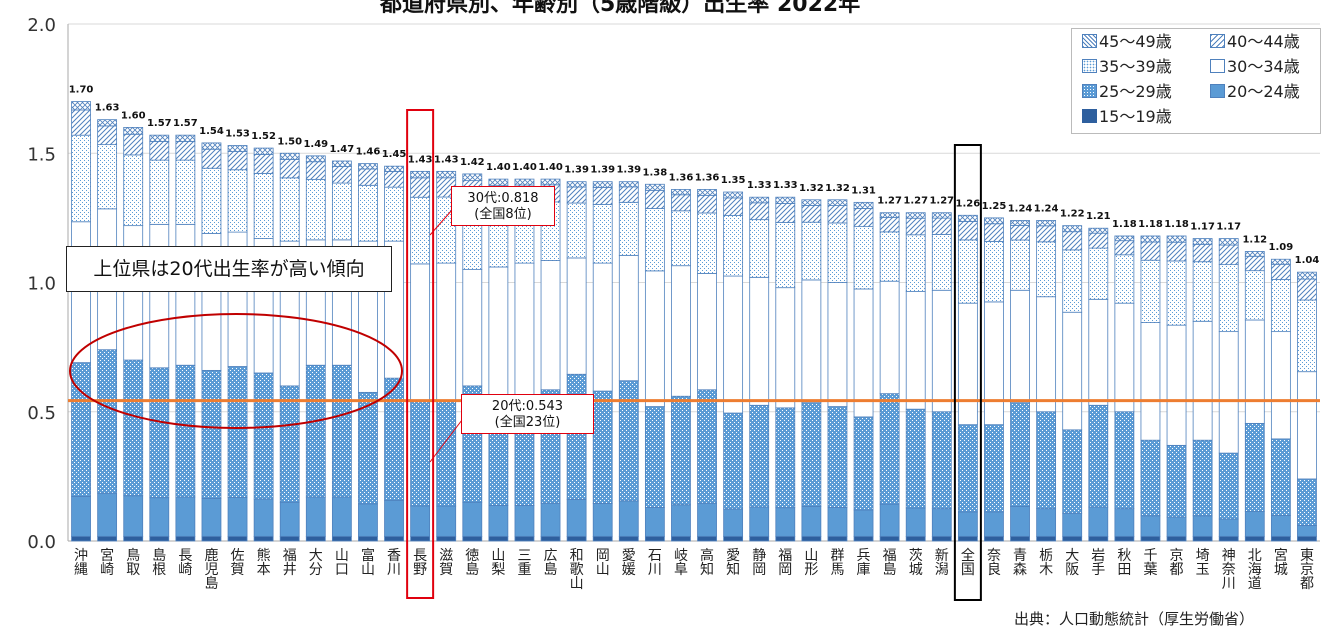 This screenshot has width=1324, height=629. I want to click on data-label: 1.21, so click(1098, 216).